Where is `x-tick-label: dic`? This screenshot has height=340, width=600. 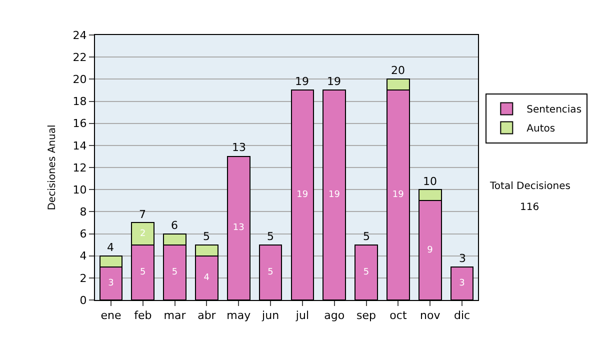 x-tick-label: dic is located at coordinates (462, 315).